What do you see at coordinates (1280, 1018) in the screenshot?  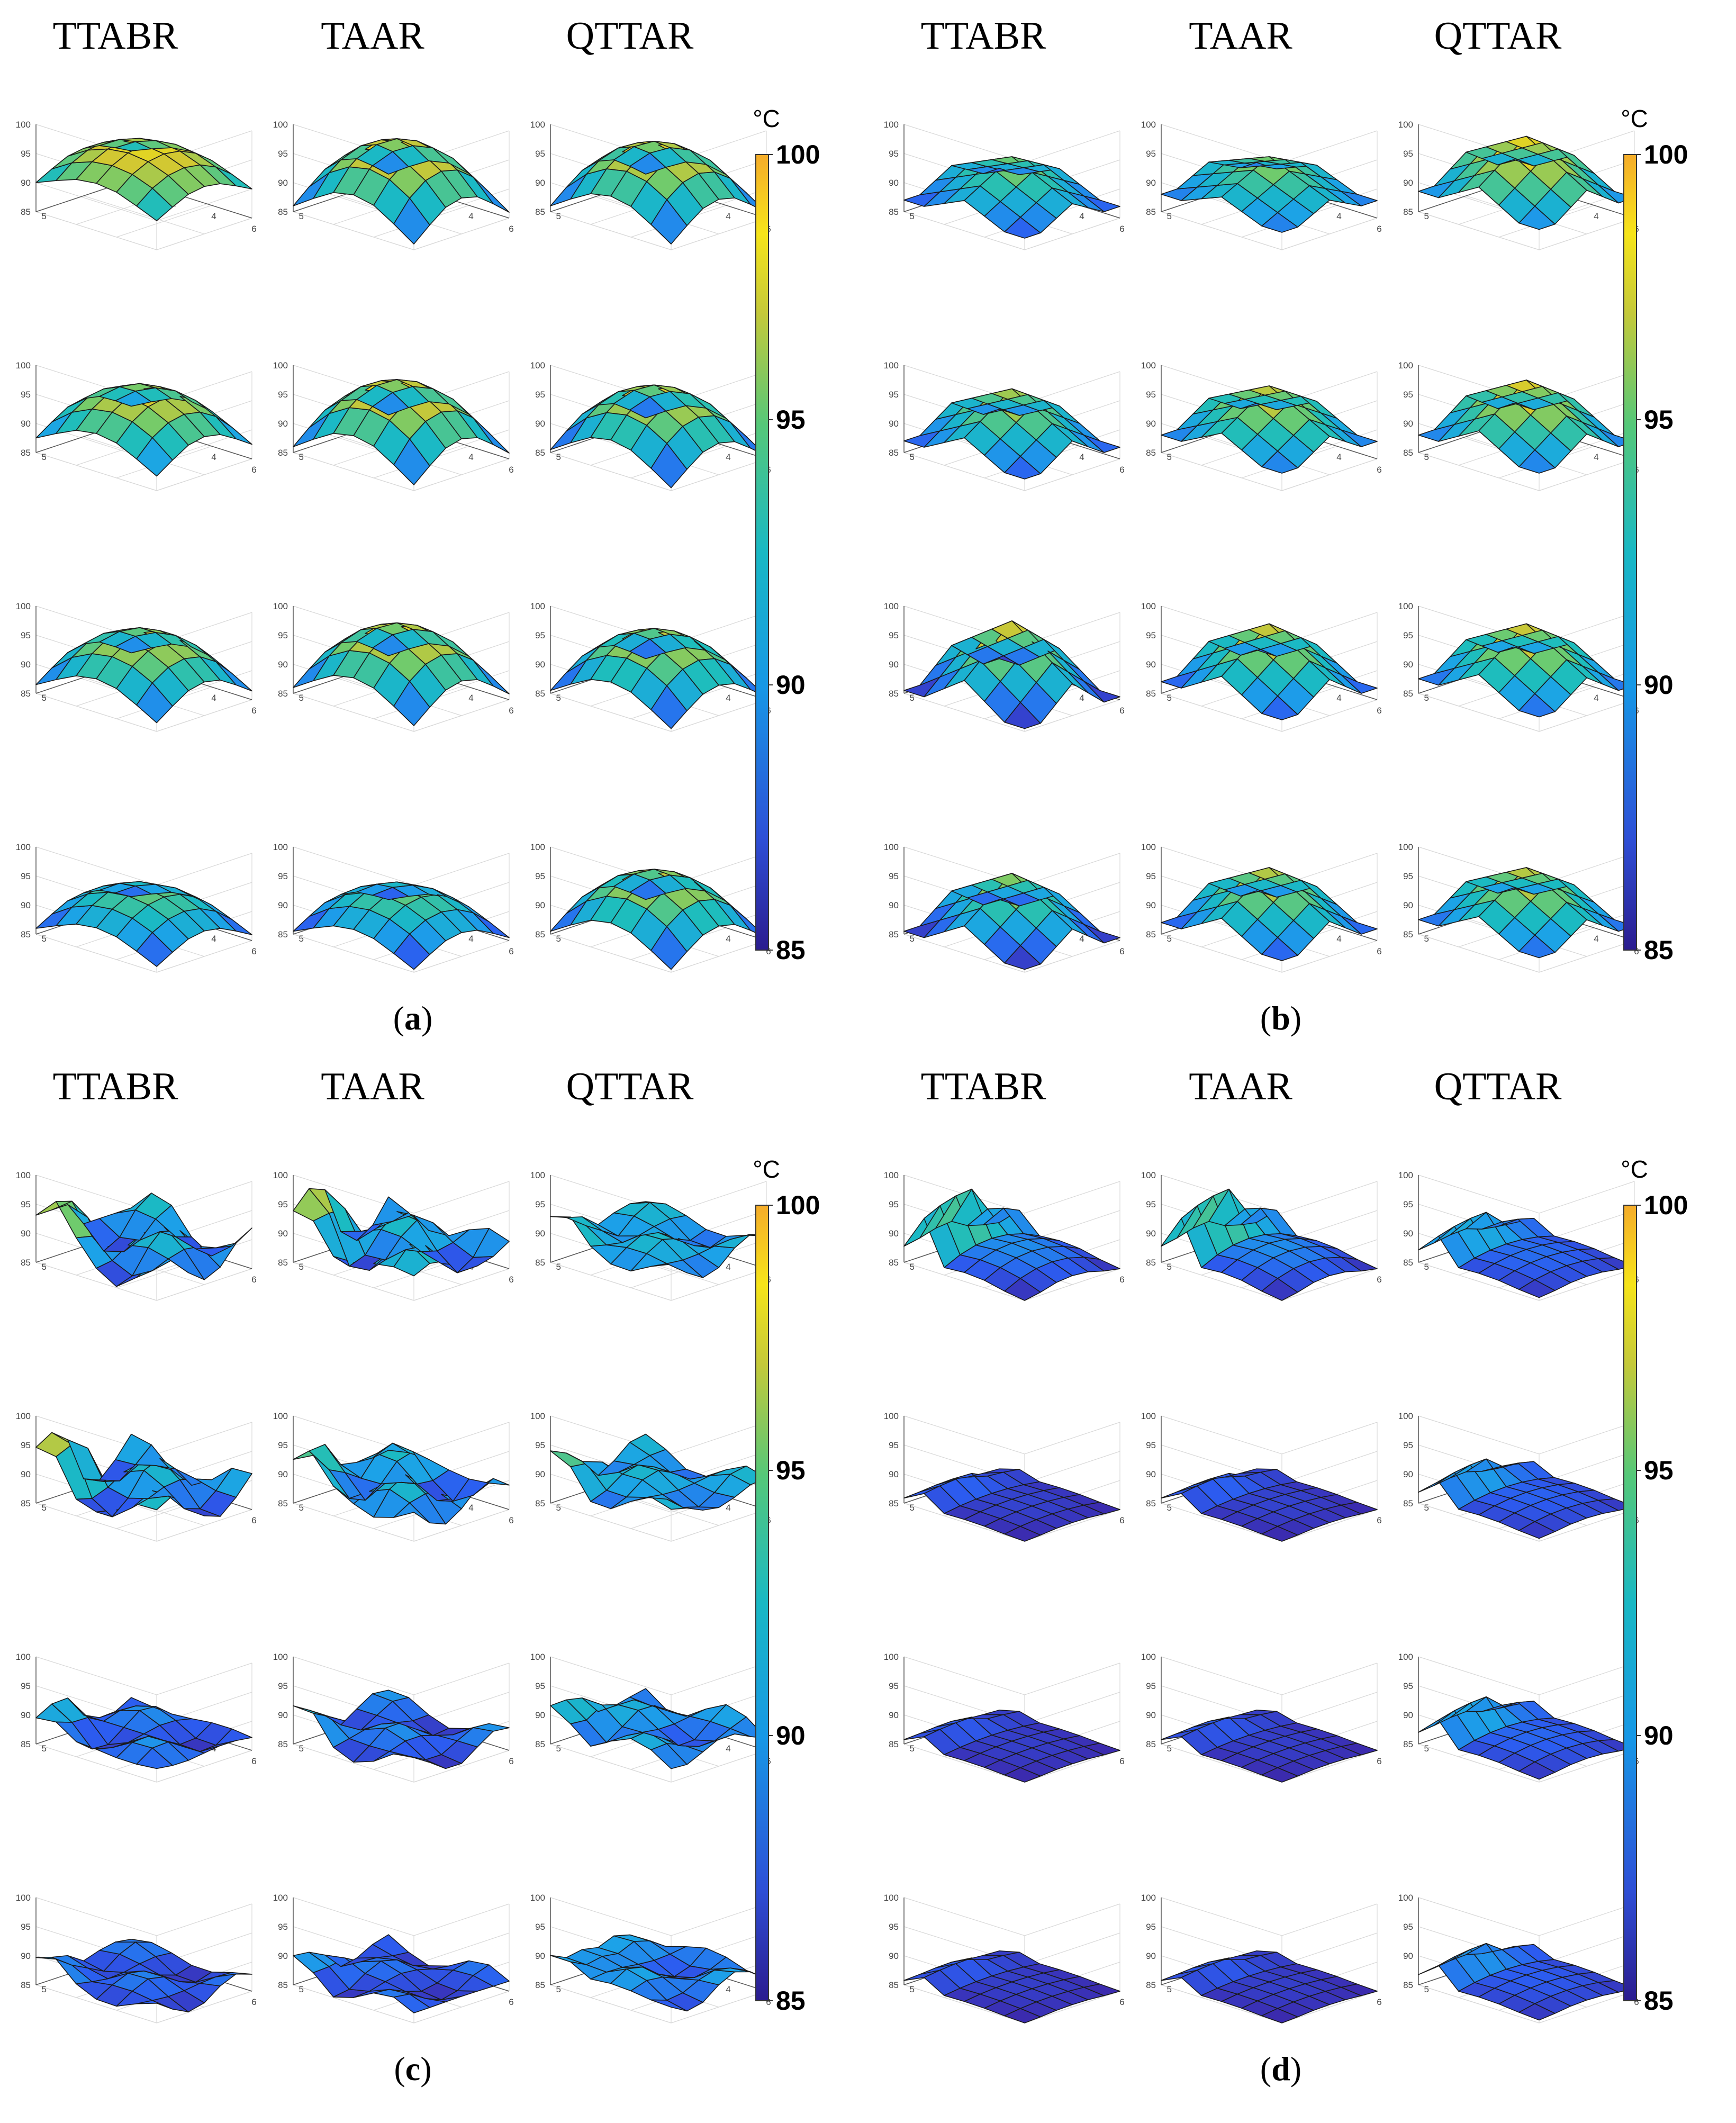 I see `panel-label-b: (b)` at bounding box center [1280, 1018].